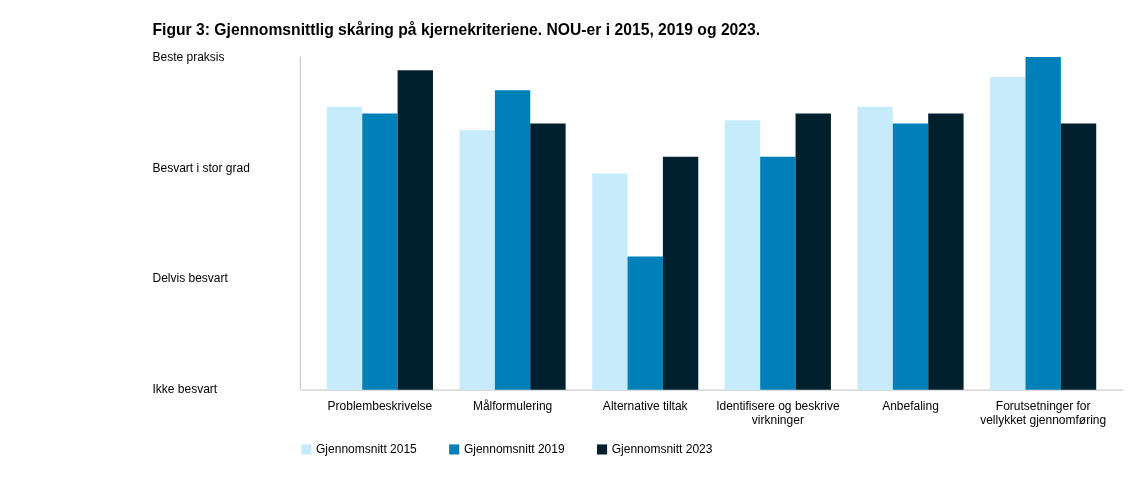 This screenshot has width=1132, height=494. Describe the element at coordinates (645, 406) in the screenshot. I see `x-tick-label: Alternative tiltak` at that location.